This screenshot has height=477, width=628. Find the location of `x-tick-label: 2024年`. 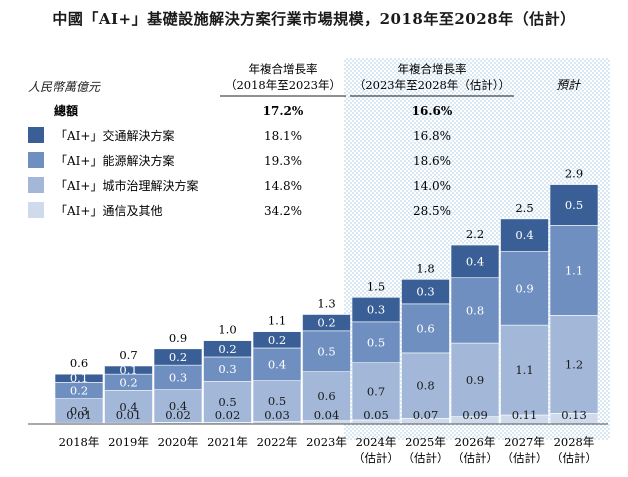

x-tick-label: 2024年 is located at coordinates (376, 442).